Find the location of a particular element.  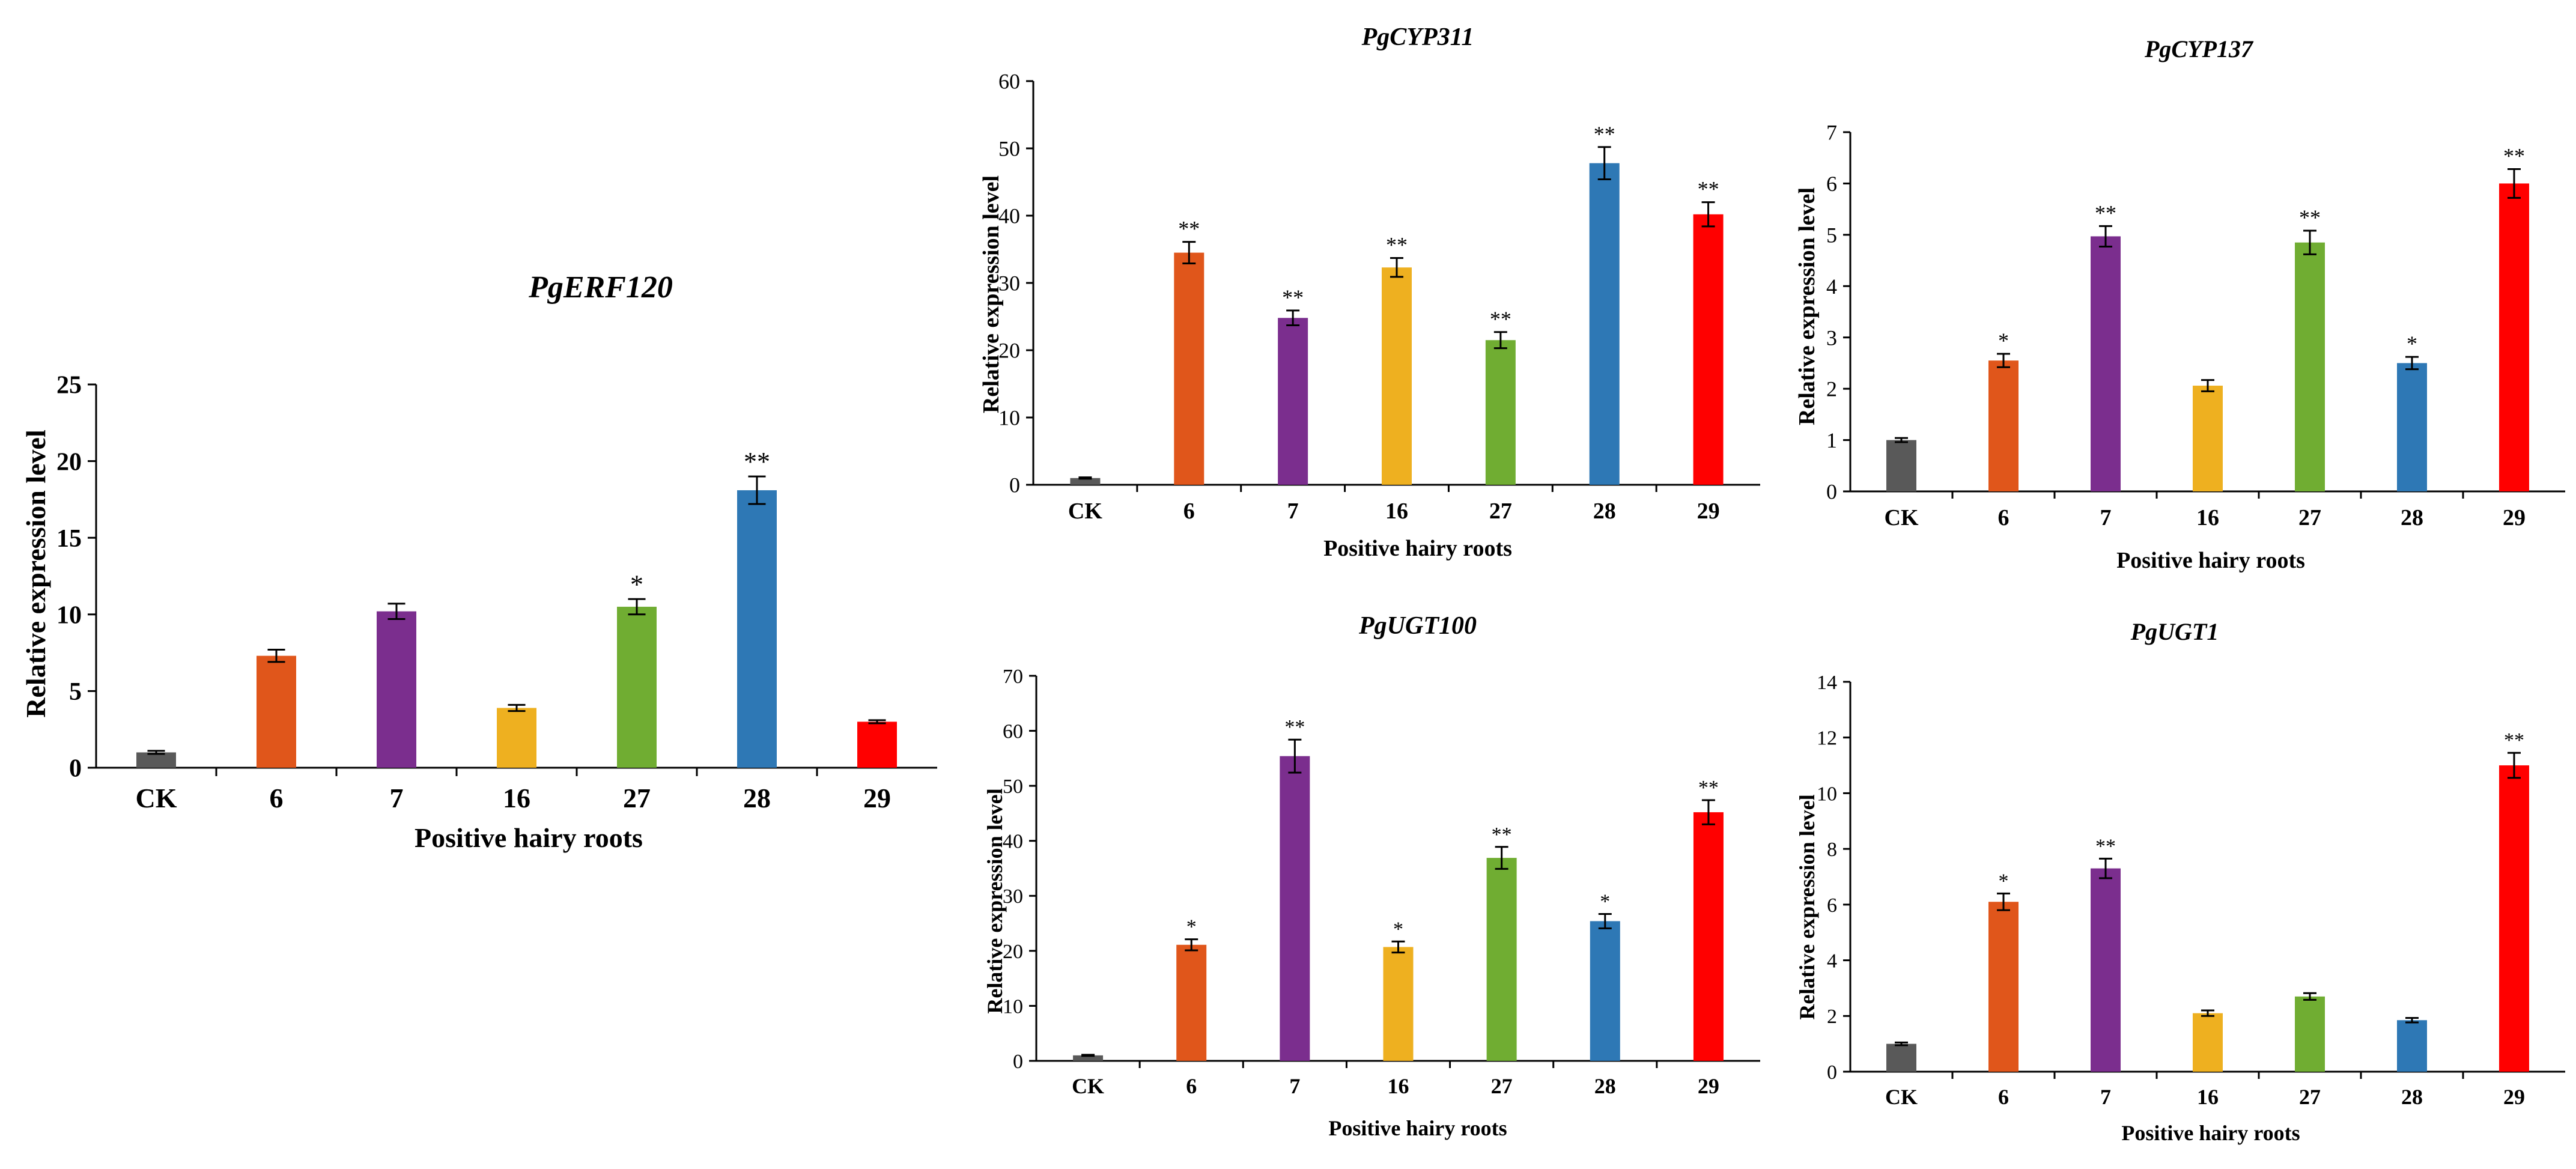

chart-title-text: PgUGT1 is located at coordinates (2174, 632).